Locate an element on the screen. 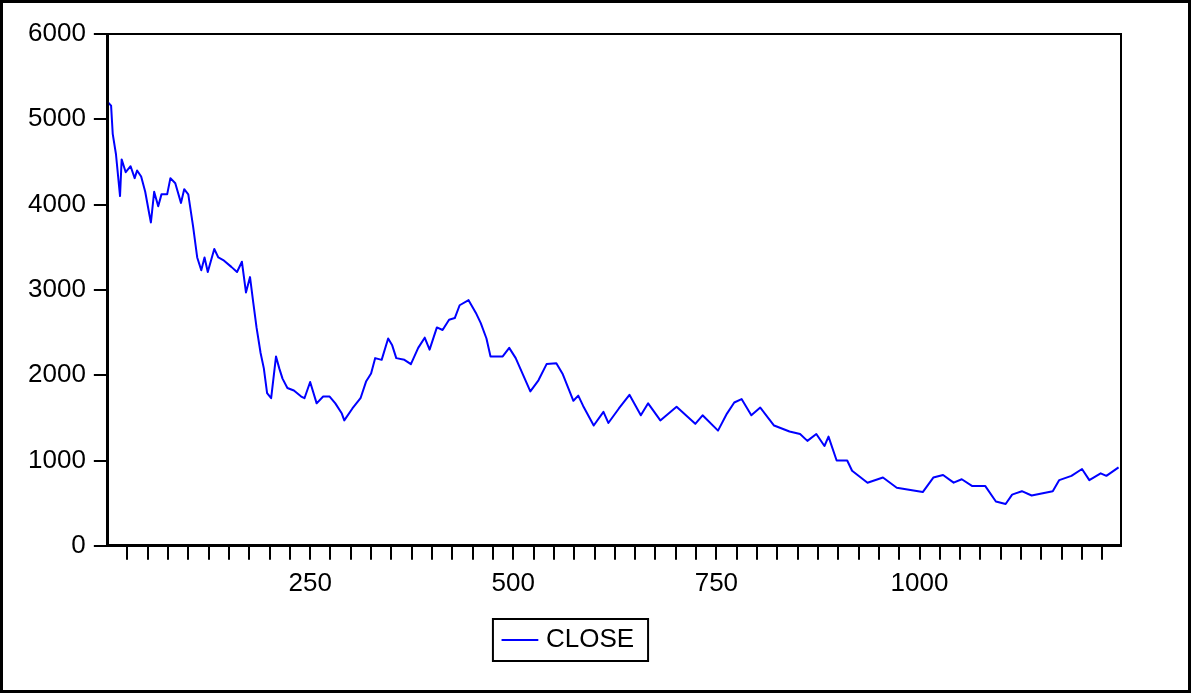 Image resolution: width=1191 pixels, height=693 pixels. y-tick-label: 0 is located at coordinates (78, 543).